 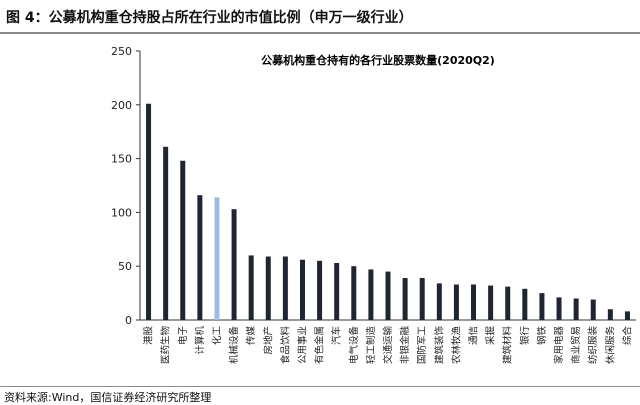 I want to click on y-tick-label: 250, so click(x=121, y=51).